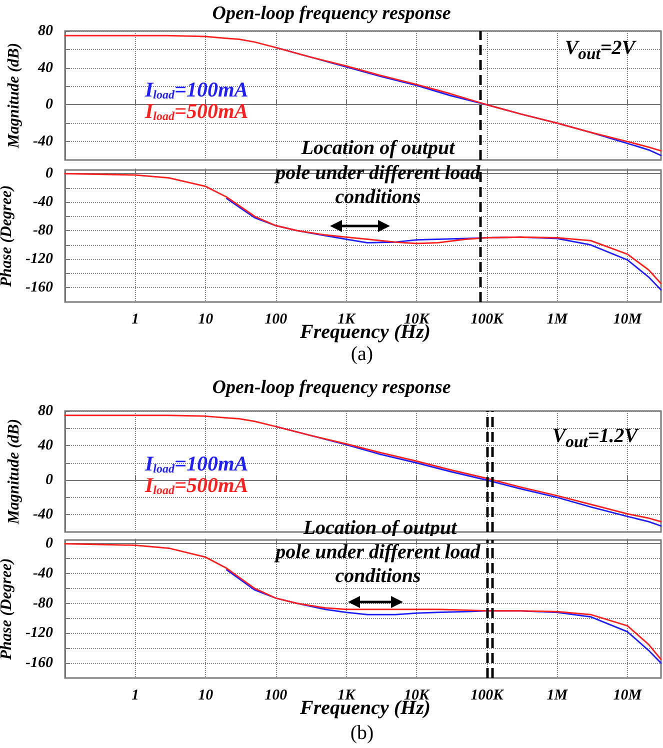 This screenshot has height=748, width=663. Describe the element at coordinates (362, 733) in the screenshot. I see `text: (b)` at that location.